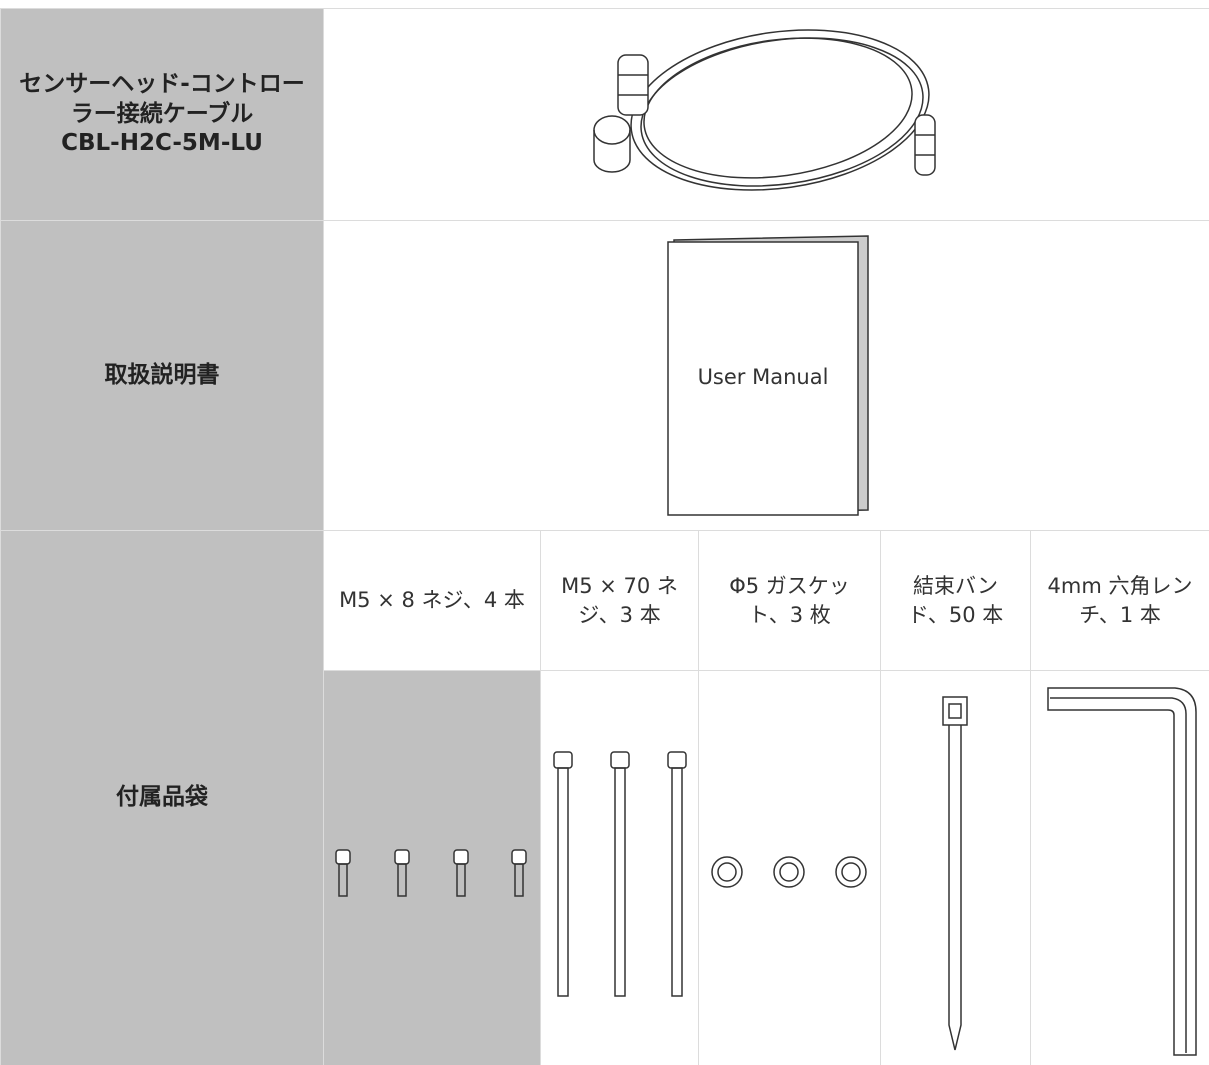 The width and height of the screenshot is (1209, 1065). I want to click on cable-tie, so click(955, 873).